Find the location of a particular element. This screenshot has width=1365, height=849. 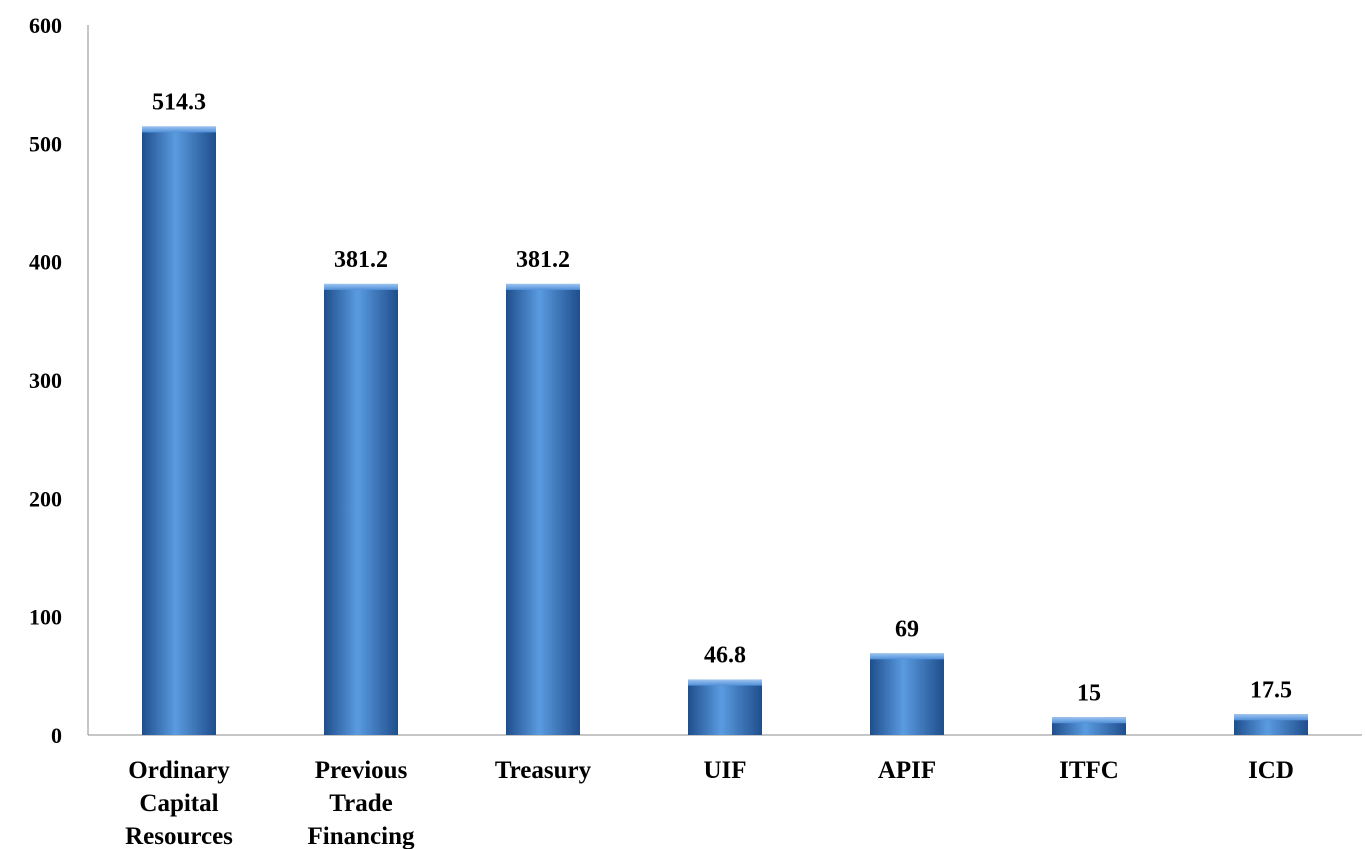

y-tick-label: 0 is located at coordinates (56, 735).